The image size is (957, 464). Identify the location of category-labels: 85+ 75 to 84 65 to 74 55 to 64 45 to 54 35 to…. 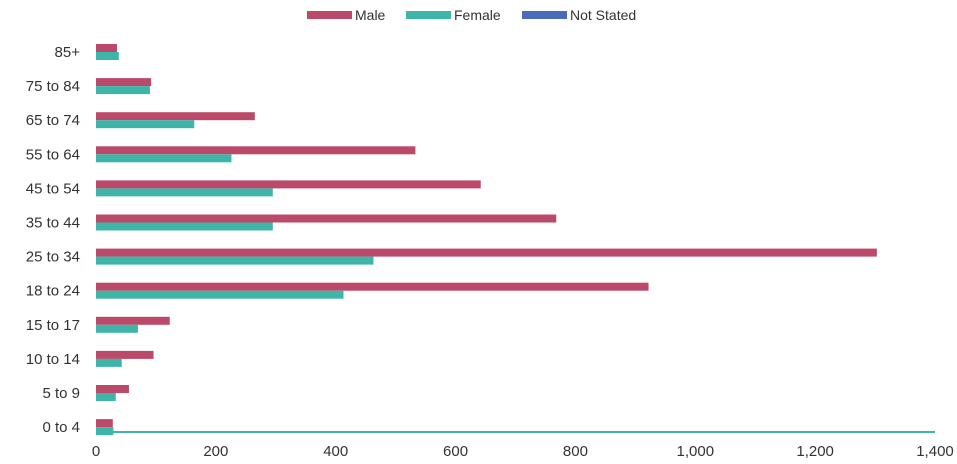
(53, 240).